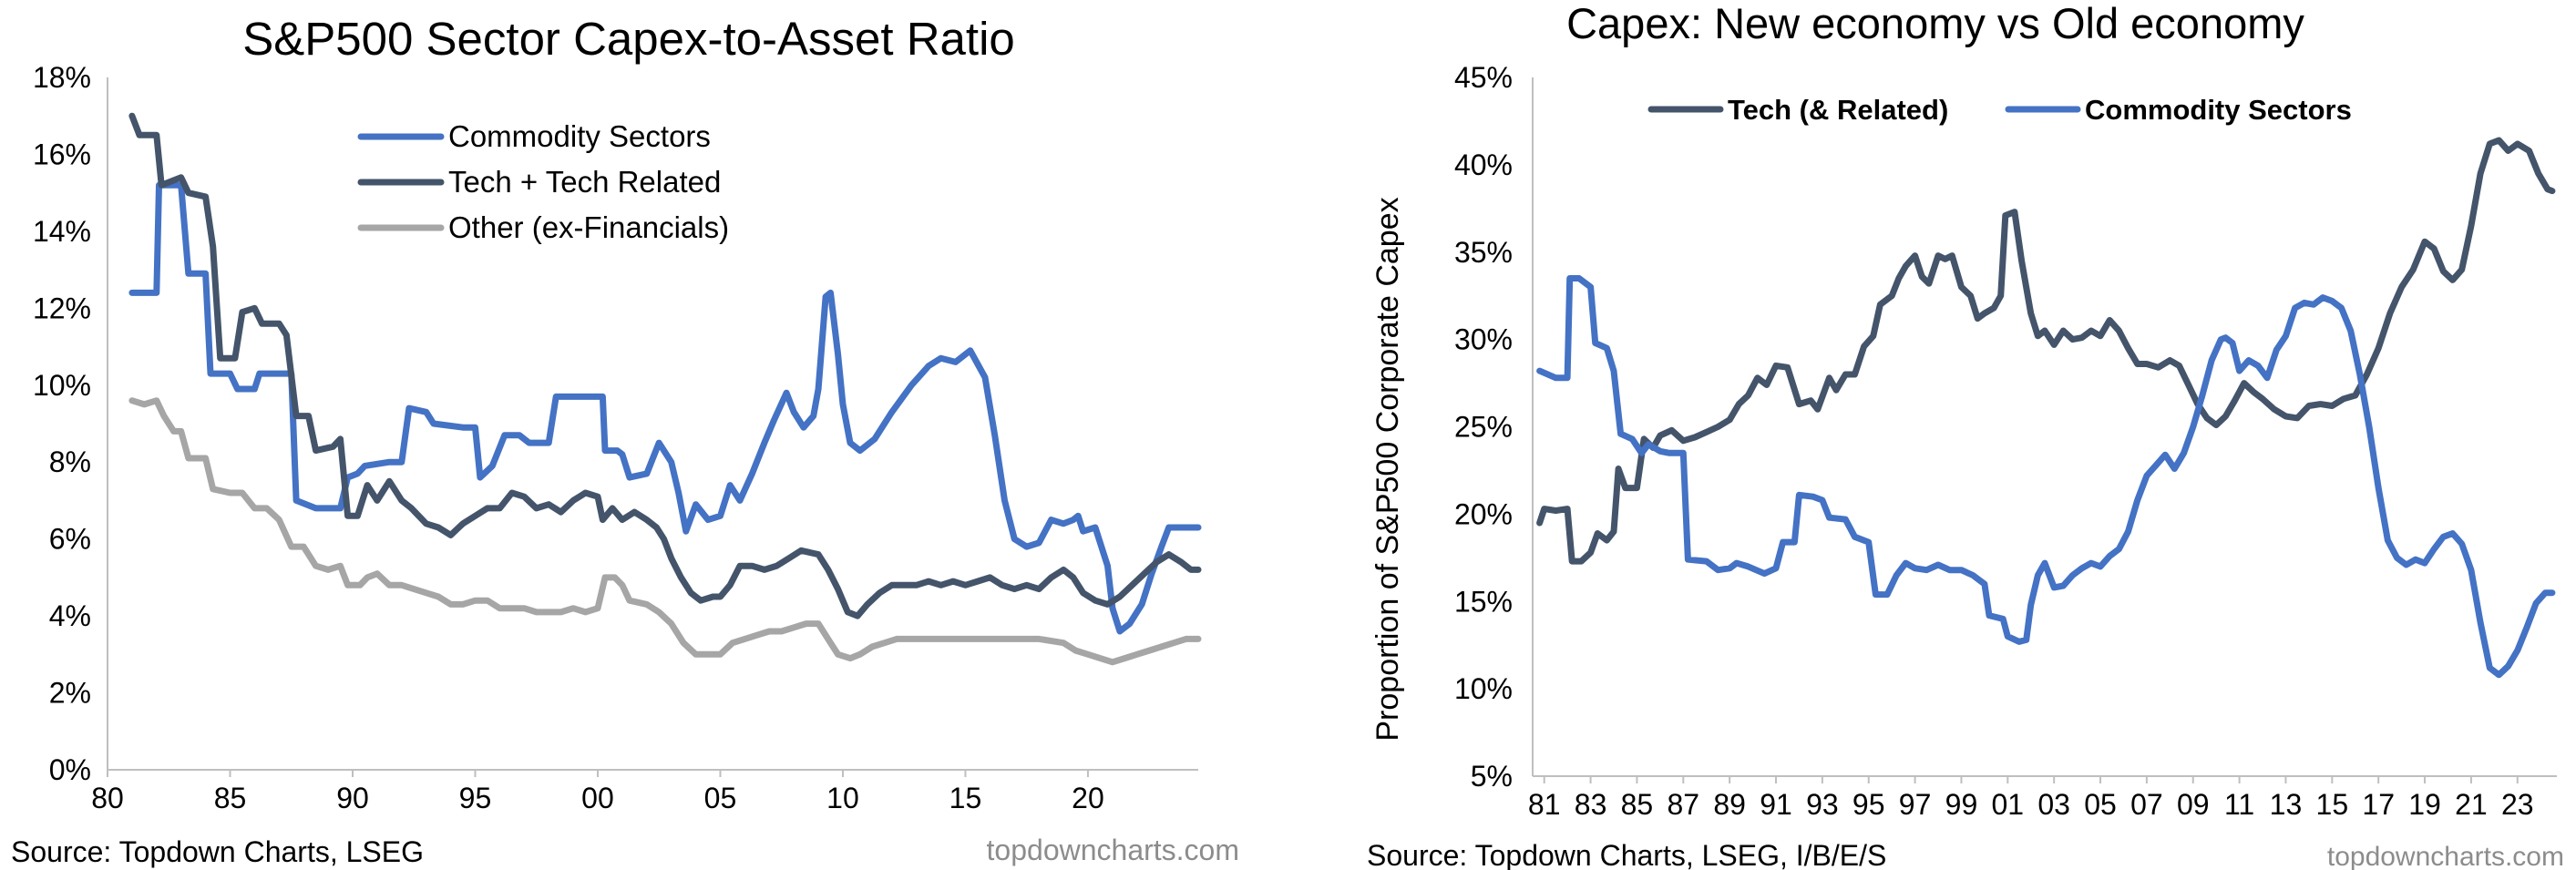  What do you see at coordinates (2009, 804) in the screenshot?
I see `x-tick-label: 01` at bounding box center [2009, 804].